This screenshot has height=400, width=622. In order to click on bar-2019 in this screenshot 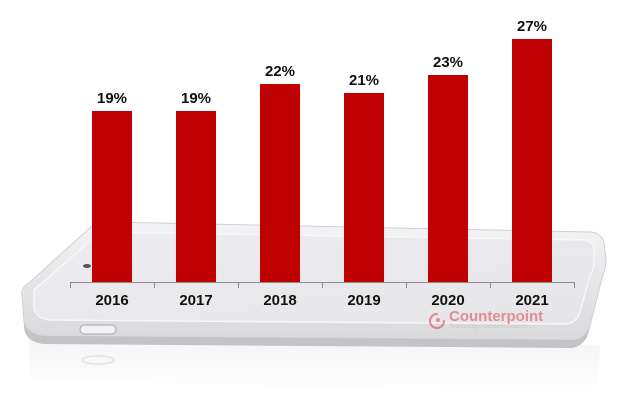, I will do `click(364, 187)`.